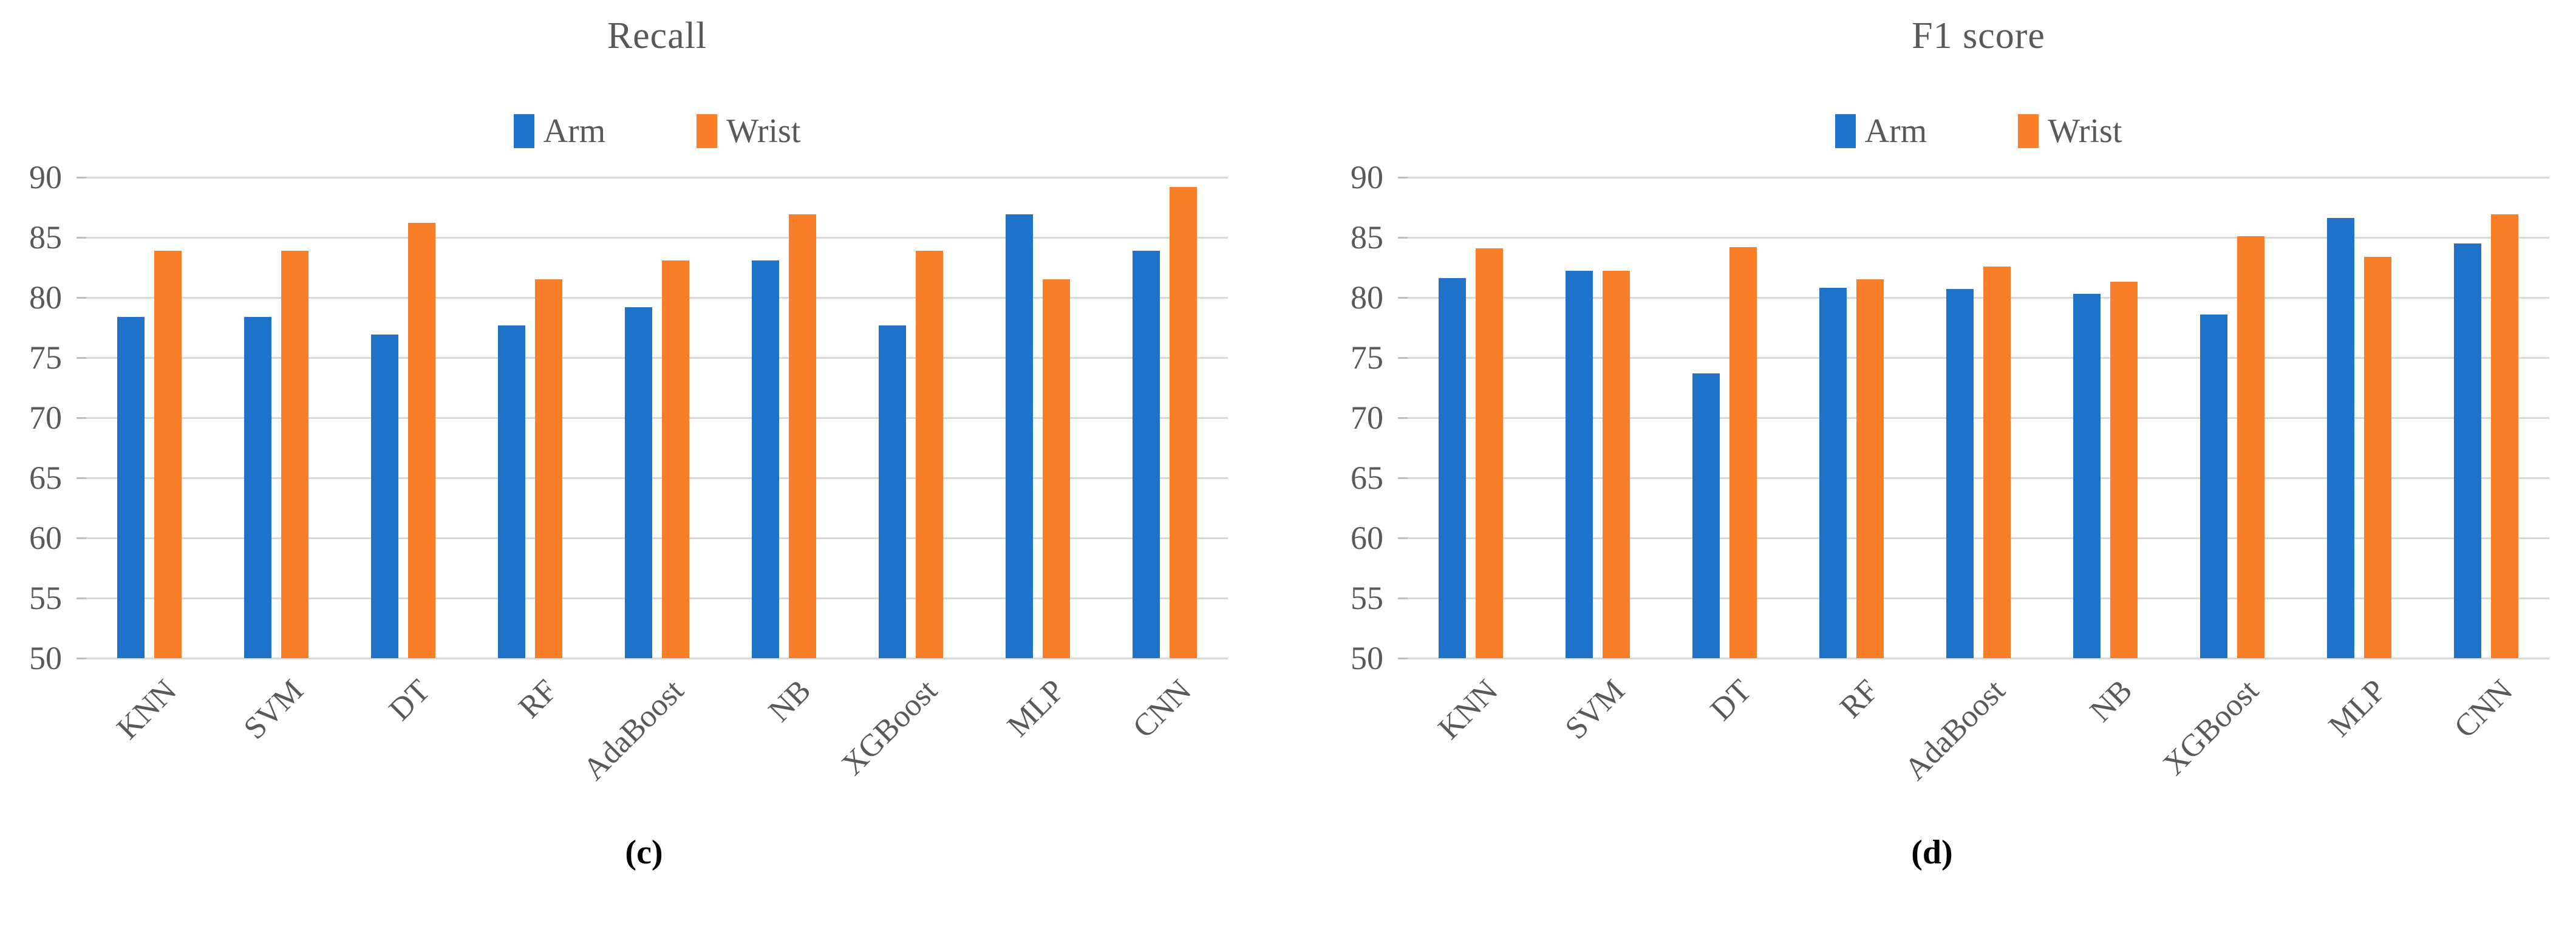 This screenshot has width=2576, height=949. Describe the element at coordinates (1860, 699) in the screenshot. I see `x-axis-label-rf: RF` at that location.